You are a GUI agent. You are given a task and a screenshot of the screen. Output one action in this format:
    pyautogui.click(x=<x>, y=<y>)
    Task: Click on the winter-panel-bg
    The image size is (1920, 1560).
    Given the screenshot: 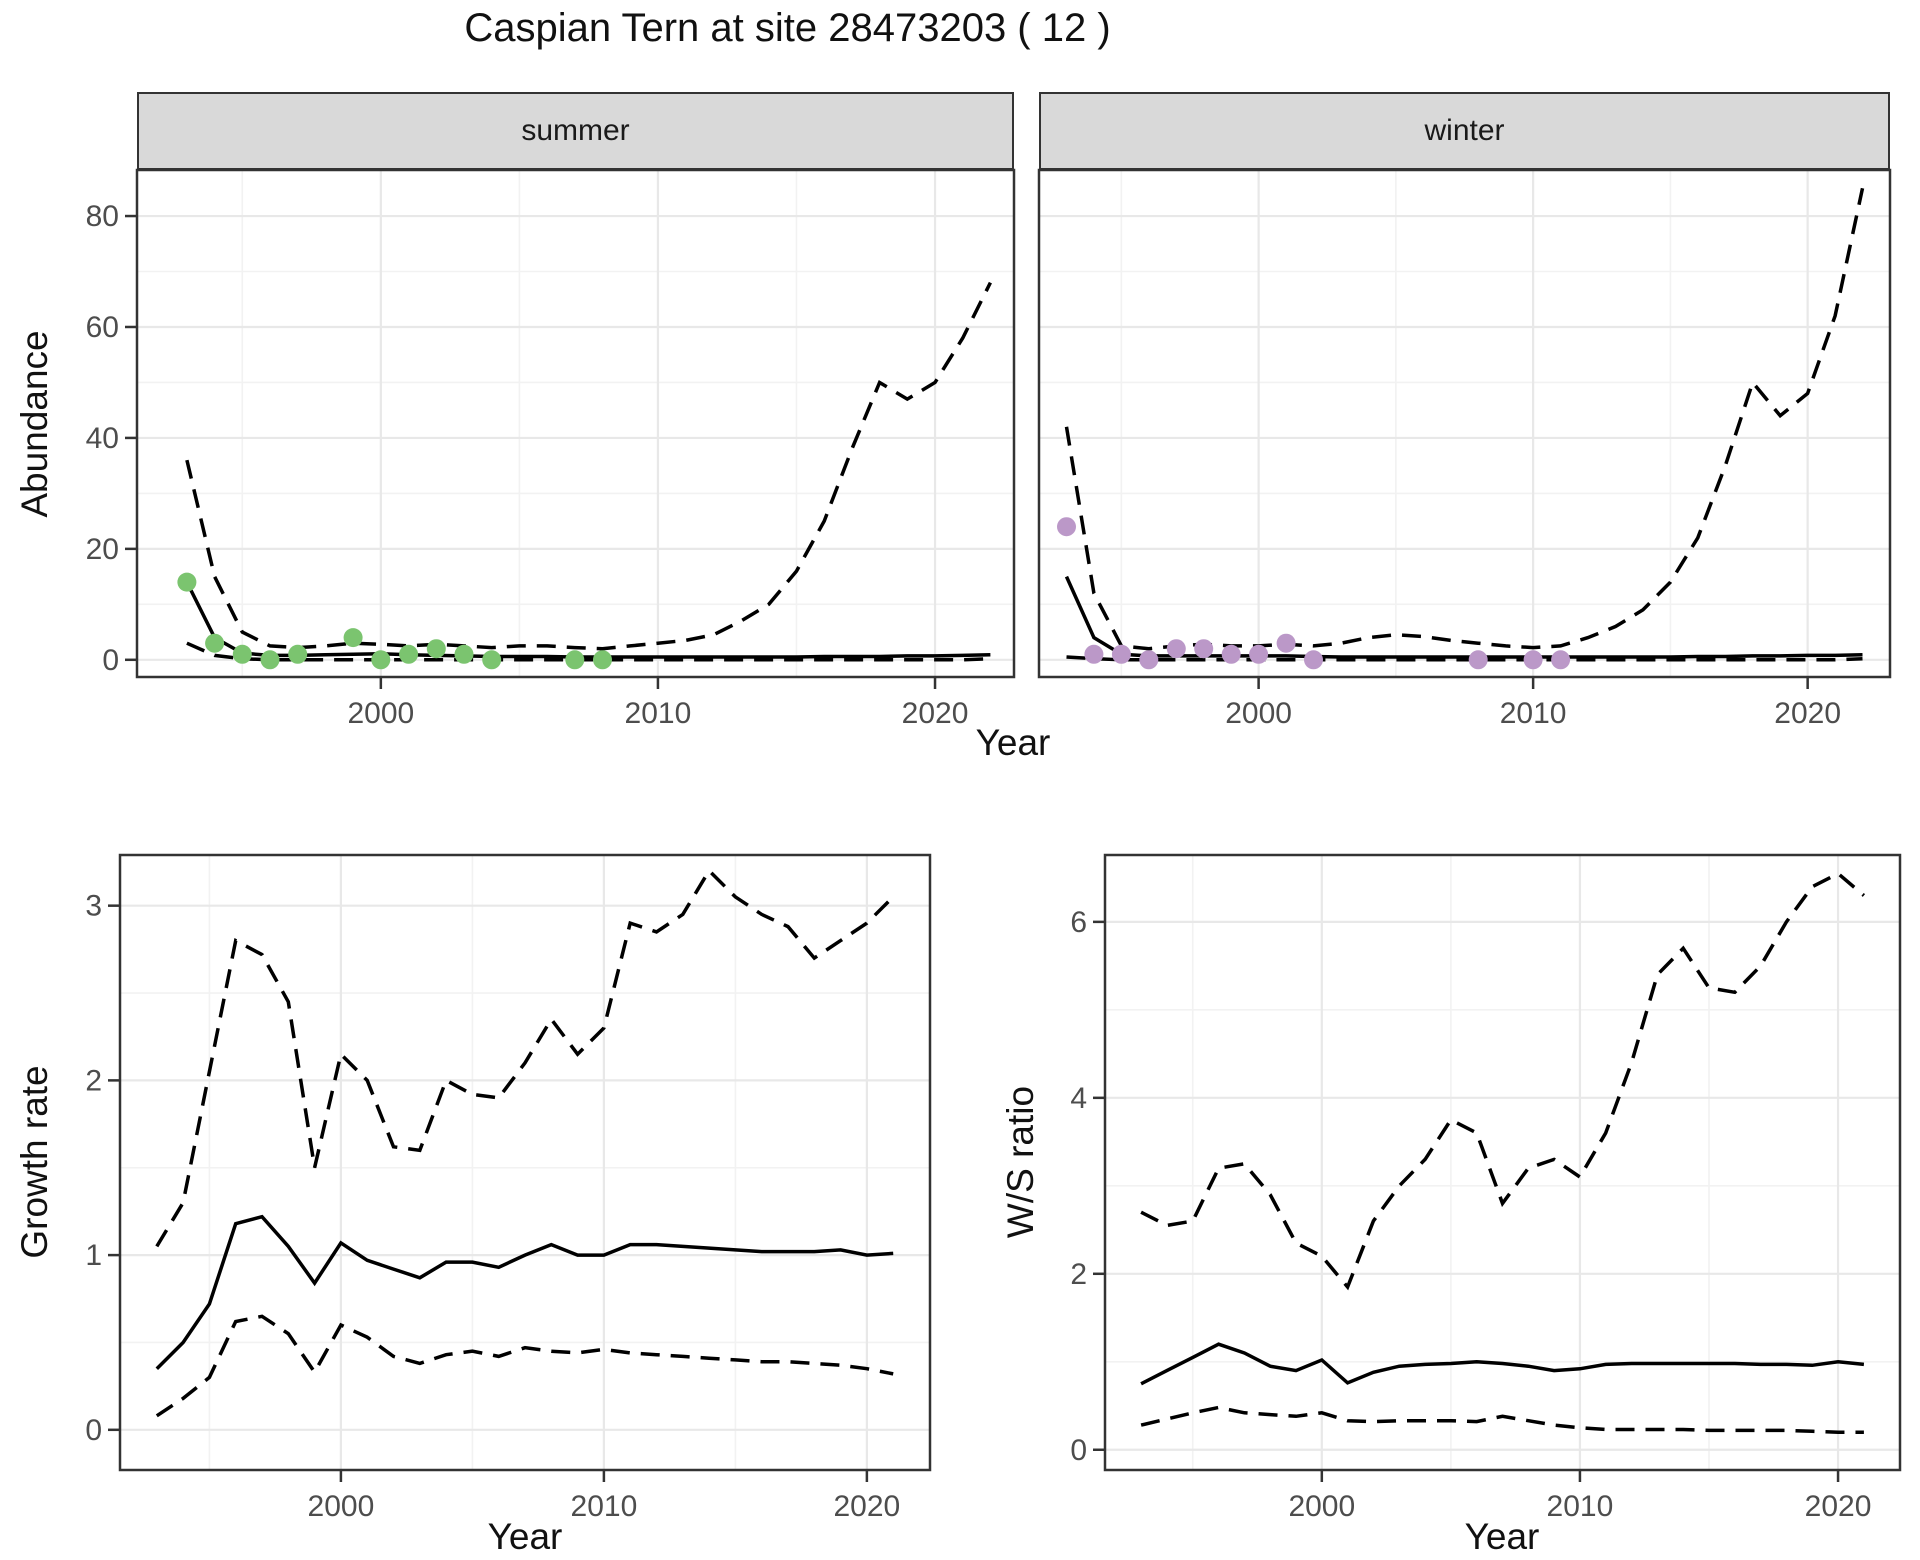 What is the action you would take?
    pyautogui.click(x=1464, y=423)
    